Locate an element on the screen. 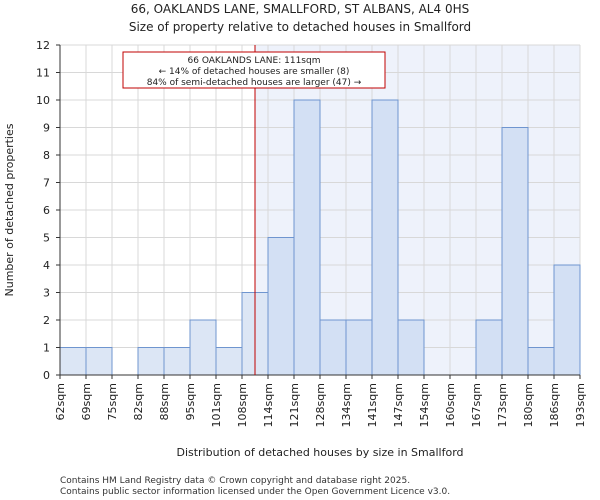 The width and height of the screenshot is (600, 500). x-tick-label: 114sqm is located at coordinates (268, 405).